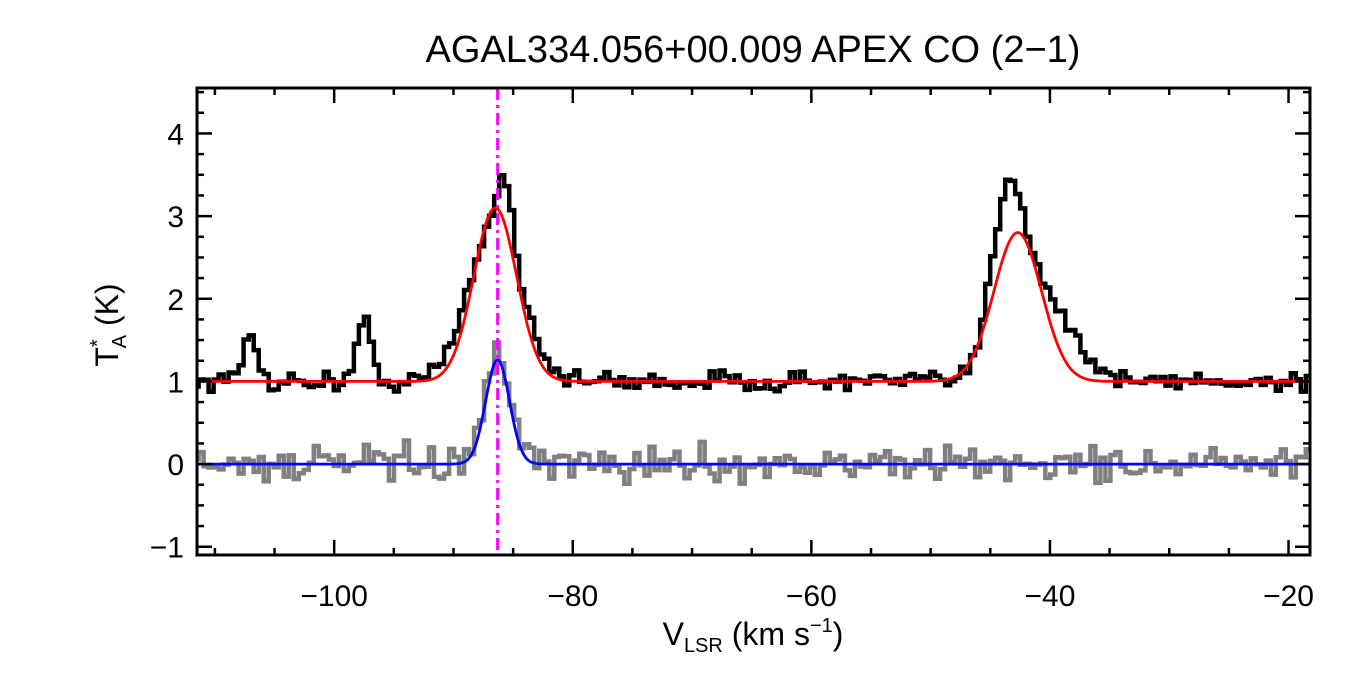 Image resolution: width=1350 pixels, height=675 pixels. What do you see at coordinates (175, 217) in the screenshot?
I see `y-tick-label: 3` at bounding box center [175, 217].